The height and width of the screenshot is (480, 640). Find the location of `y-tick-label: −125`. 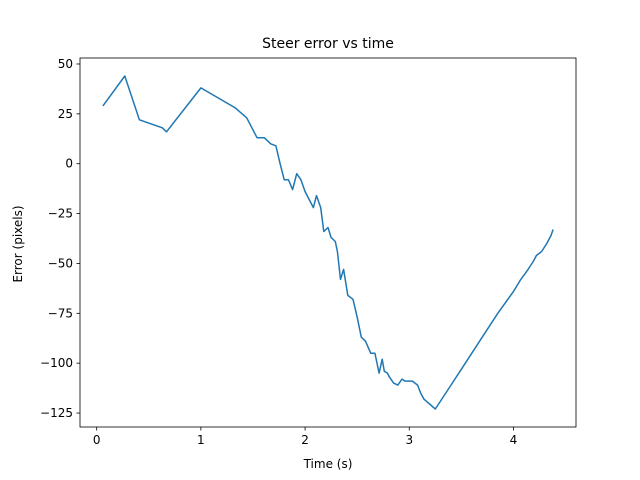

y-tick-label: −125 is located at coordinates (56, 413).